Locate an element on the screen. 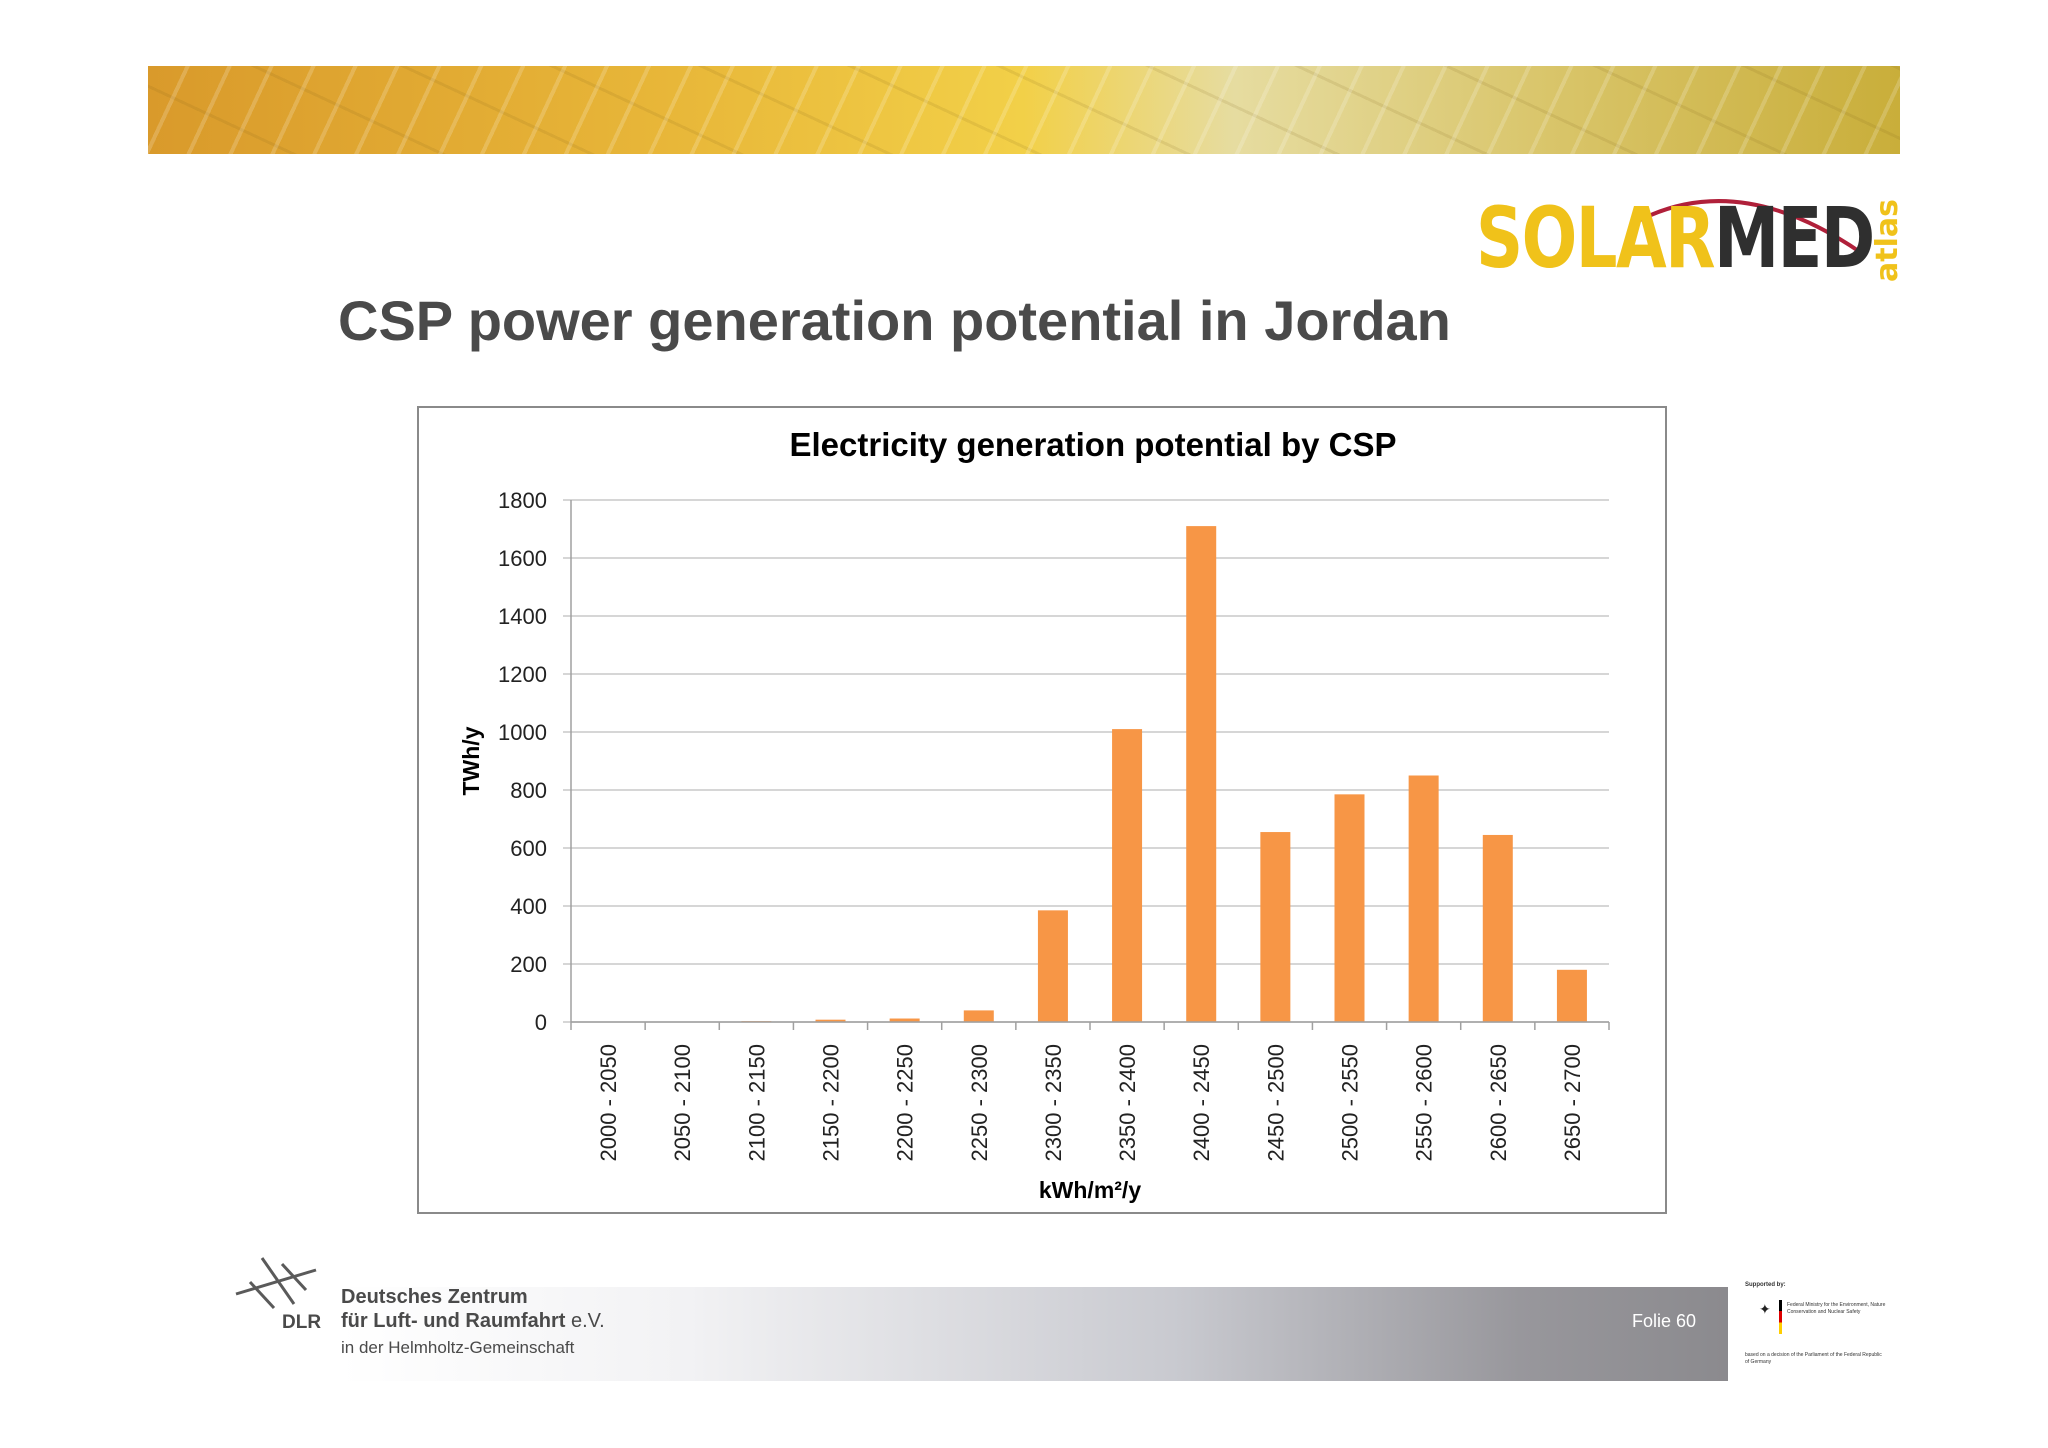 The image size is (2048, 1448). x-tick-label: 2450 - 2500 is located at coordinates (1275, 1102).